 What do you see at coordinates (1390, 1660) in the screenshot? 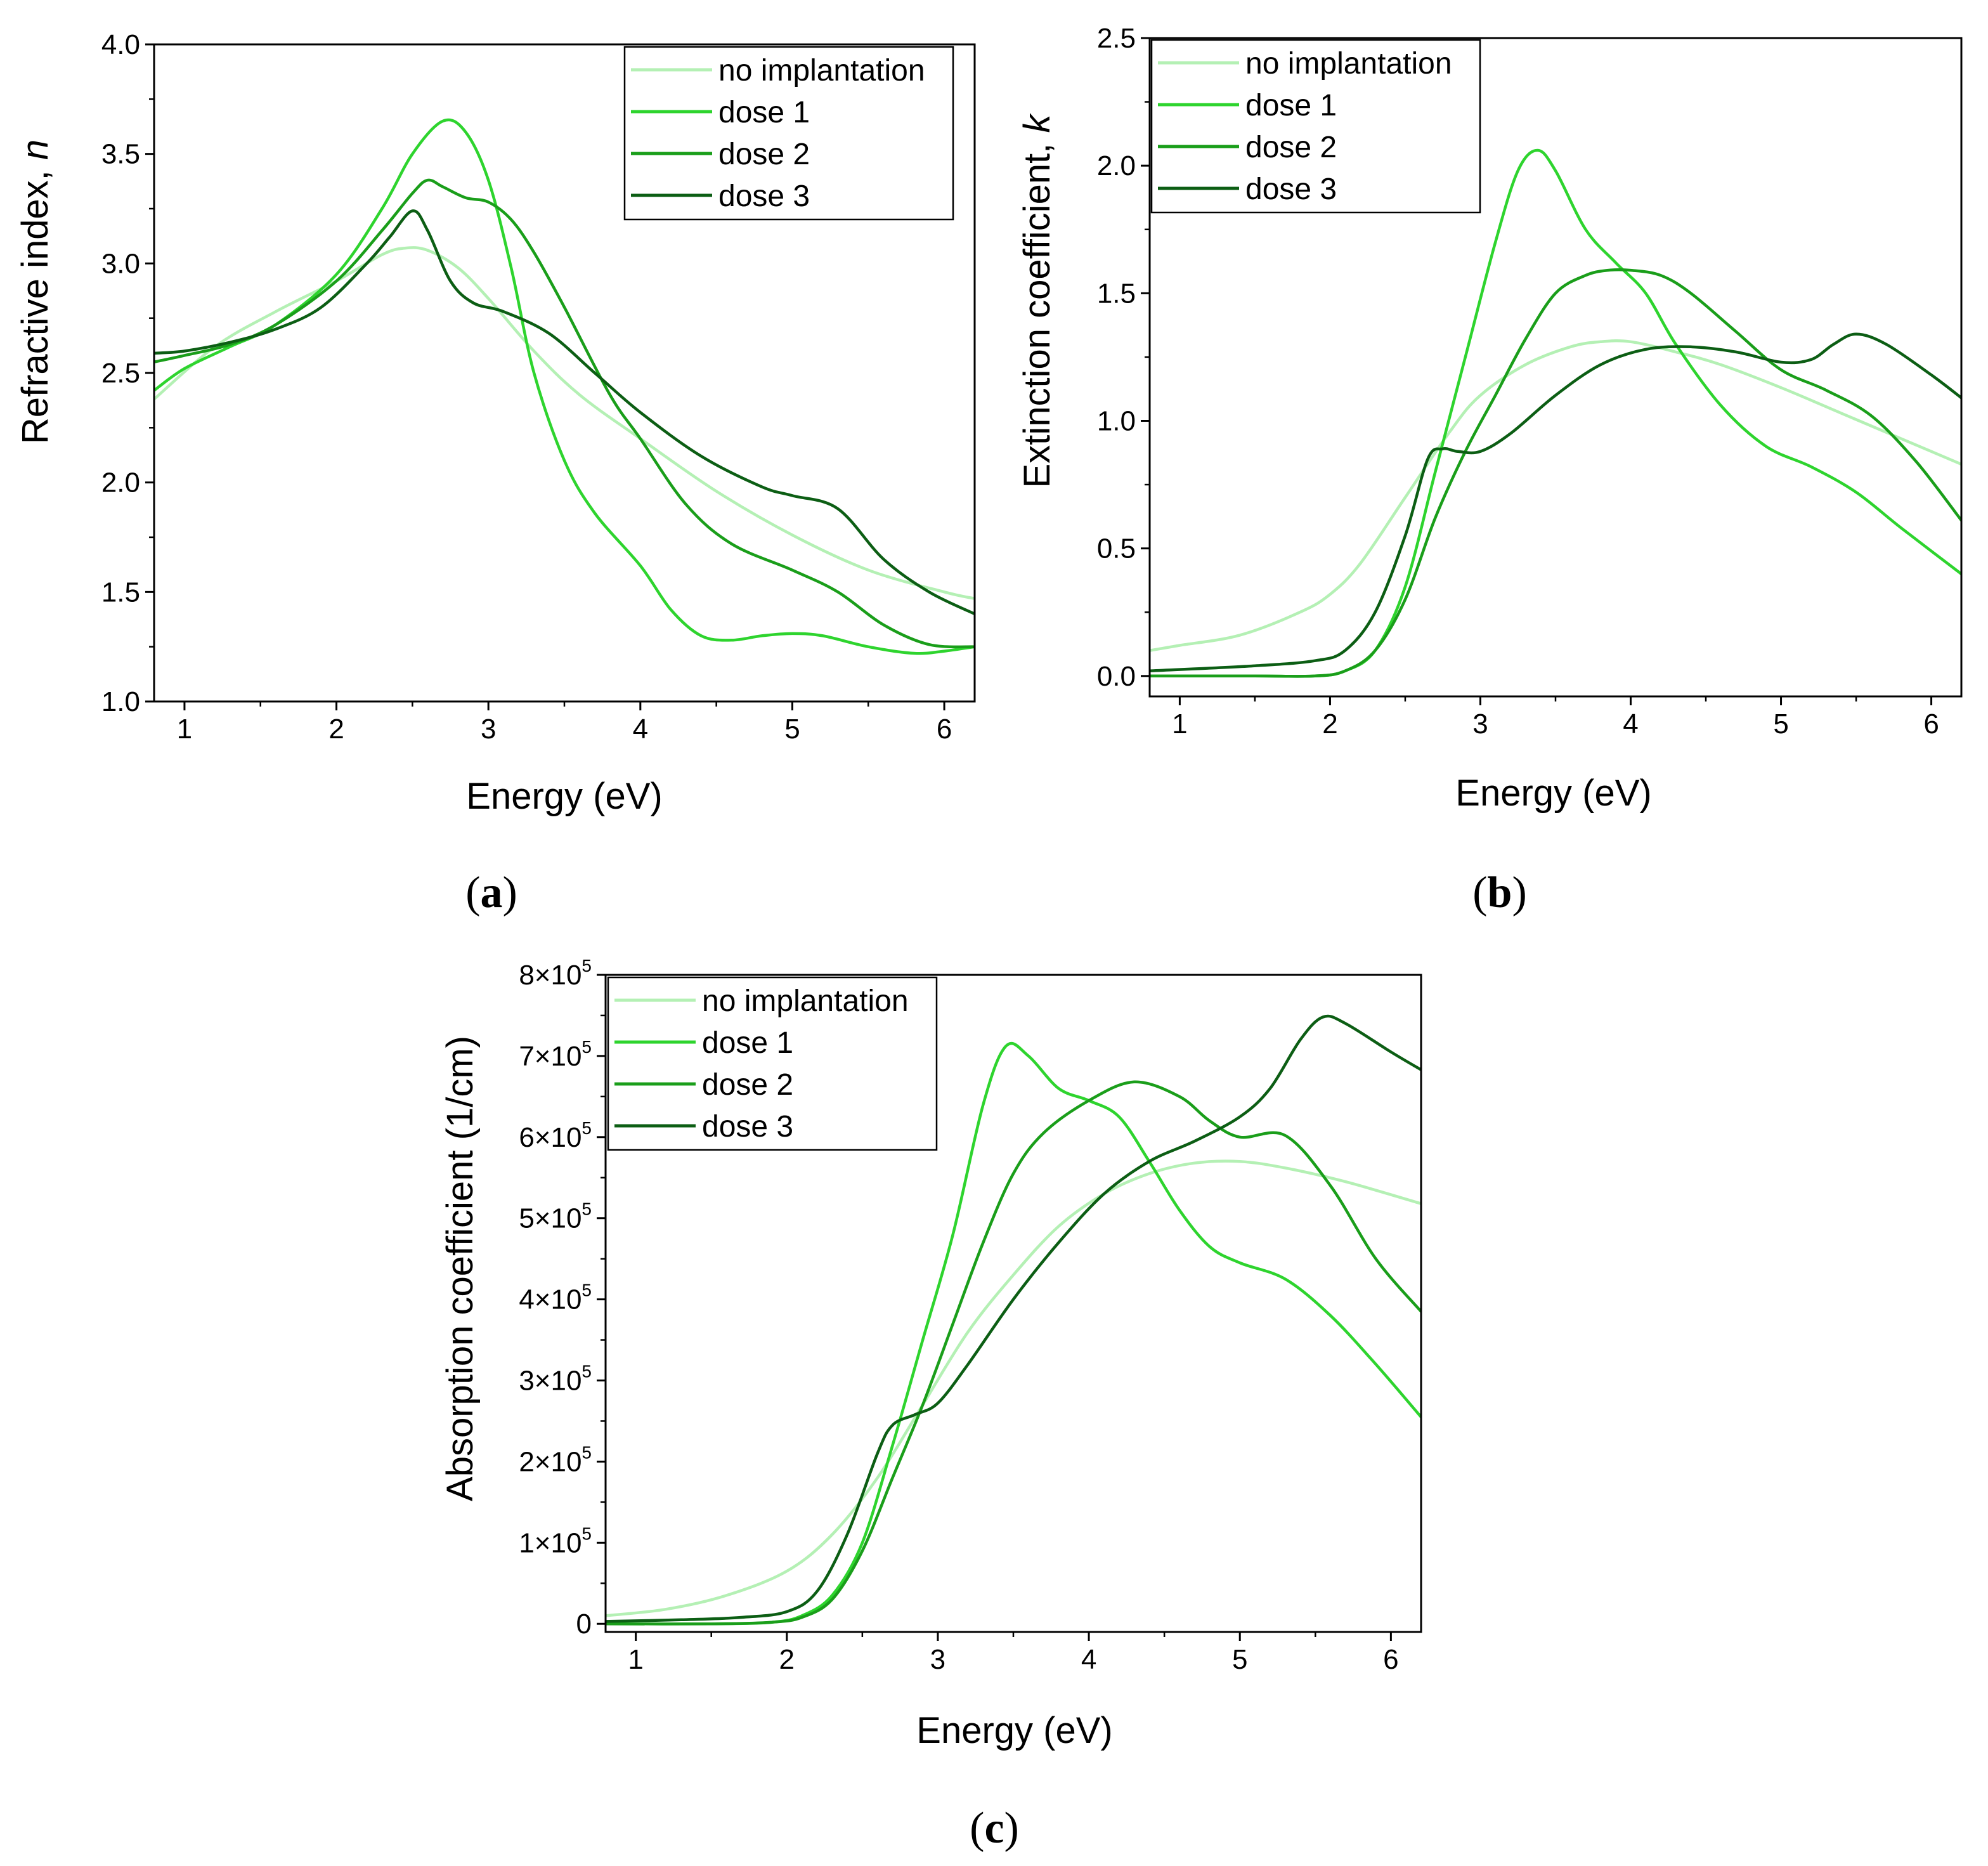
I see `panel-c-x-tick-label: 6` at bounding box center [1390, 1660].